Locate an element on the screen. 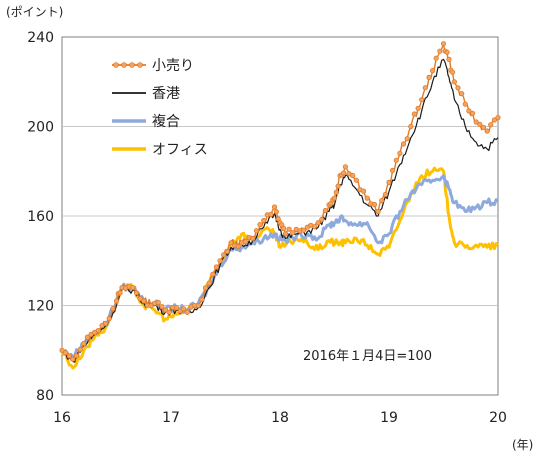  y-unit-label: (ポイント) is located at coordinates (34, 12).